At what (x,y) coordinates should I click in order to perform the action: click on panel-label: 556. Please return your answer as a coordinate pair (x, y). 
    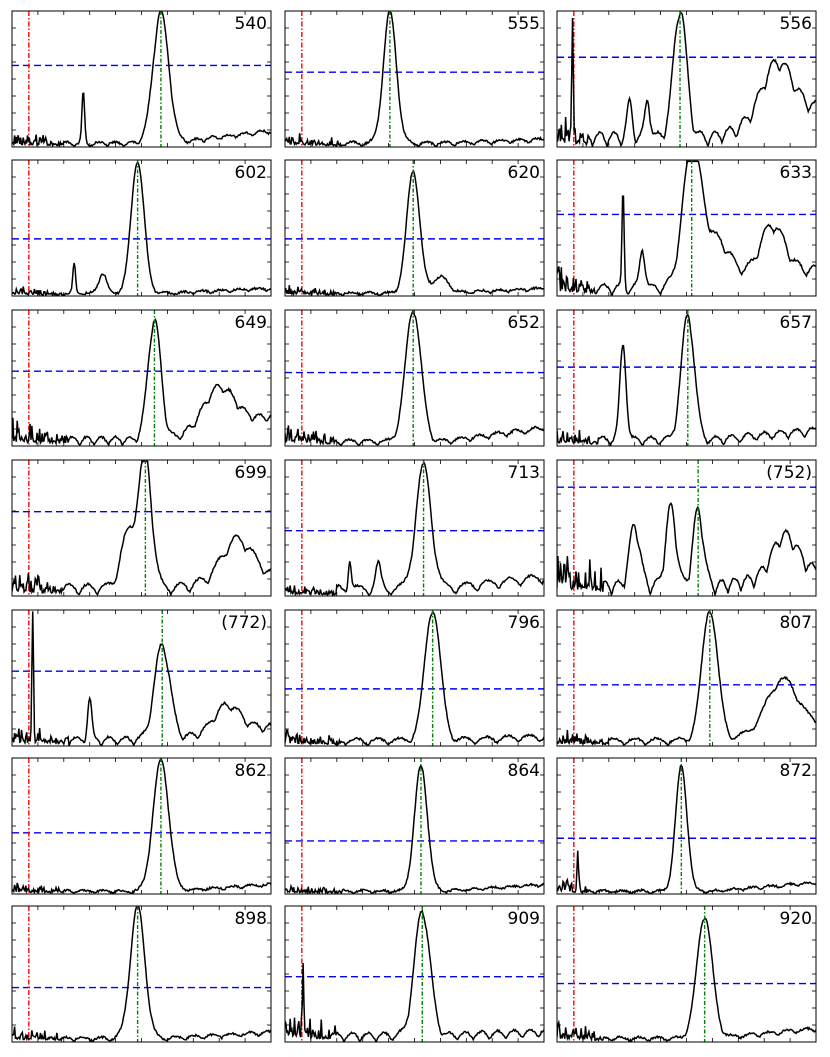
    Looking at the image, I should click on (796, 24).